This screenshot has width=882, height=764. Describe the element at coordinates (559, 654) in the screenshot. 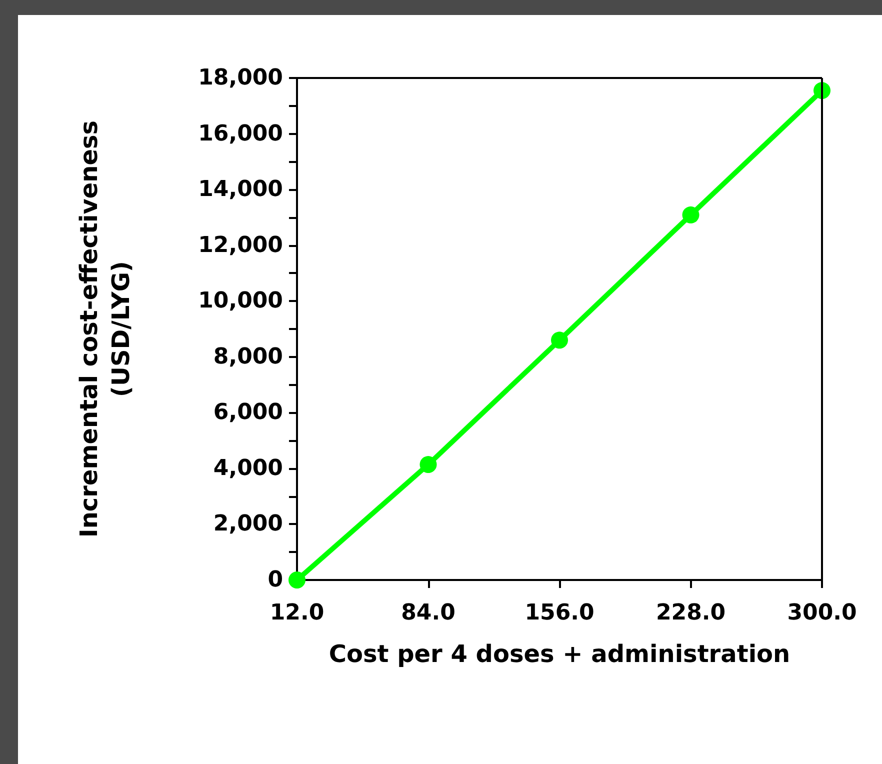

I see `x-axis-title: Cost per 4 doses + administration` at that location.